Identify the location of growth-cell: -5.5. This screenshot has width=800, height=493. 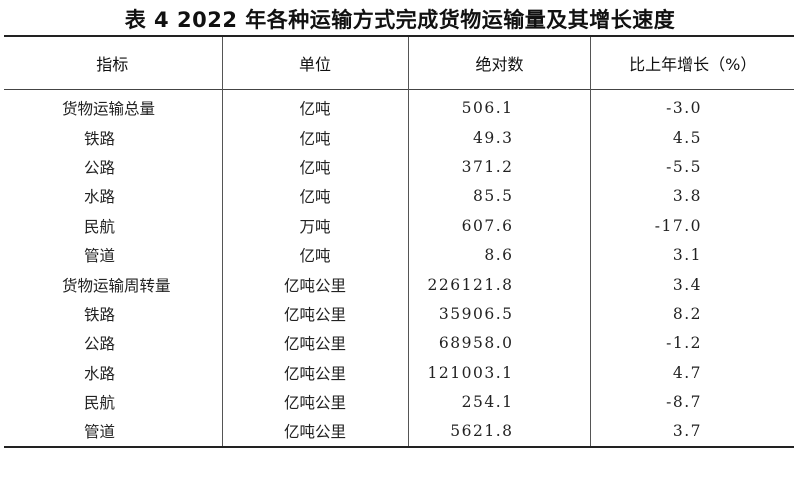
(691, 167).